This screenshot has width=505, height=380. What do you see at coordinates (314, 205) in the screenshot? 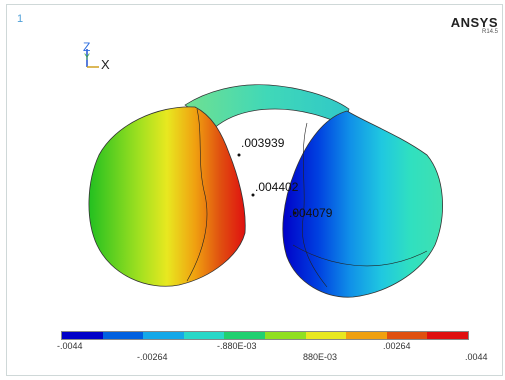
I see `right-lobe-outline` at bounding box center [314, 205].